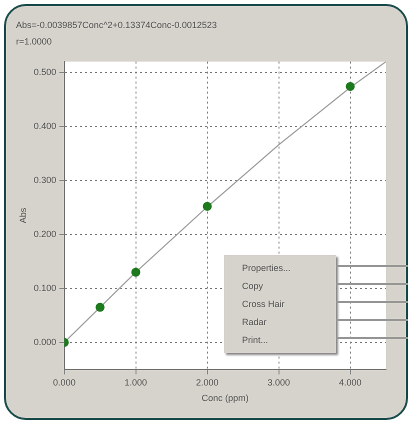 The width and height of the screenshot is (412, 424). What do you see at coordinates (45, 71) in the screenshot?
I see `y-tick-label: 0.500` at bounding box center [45, 71].